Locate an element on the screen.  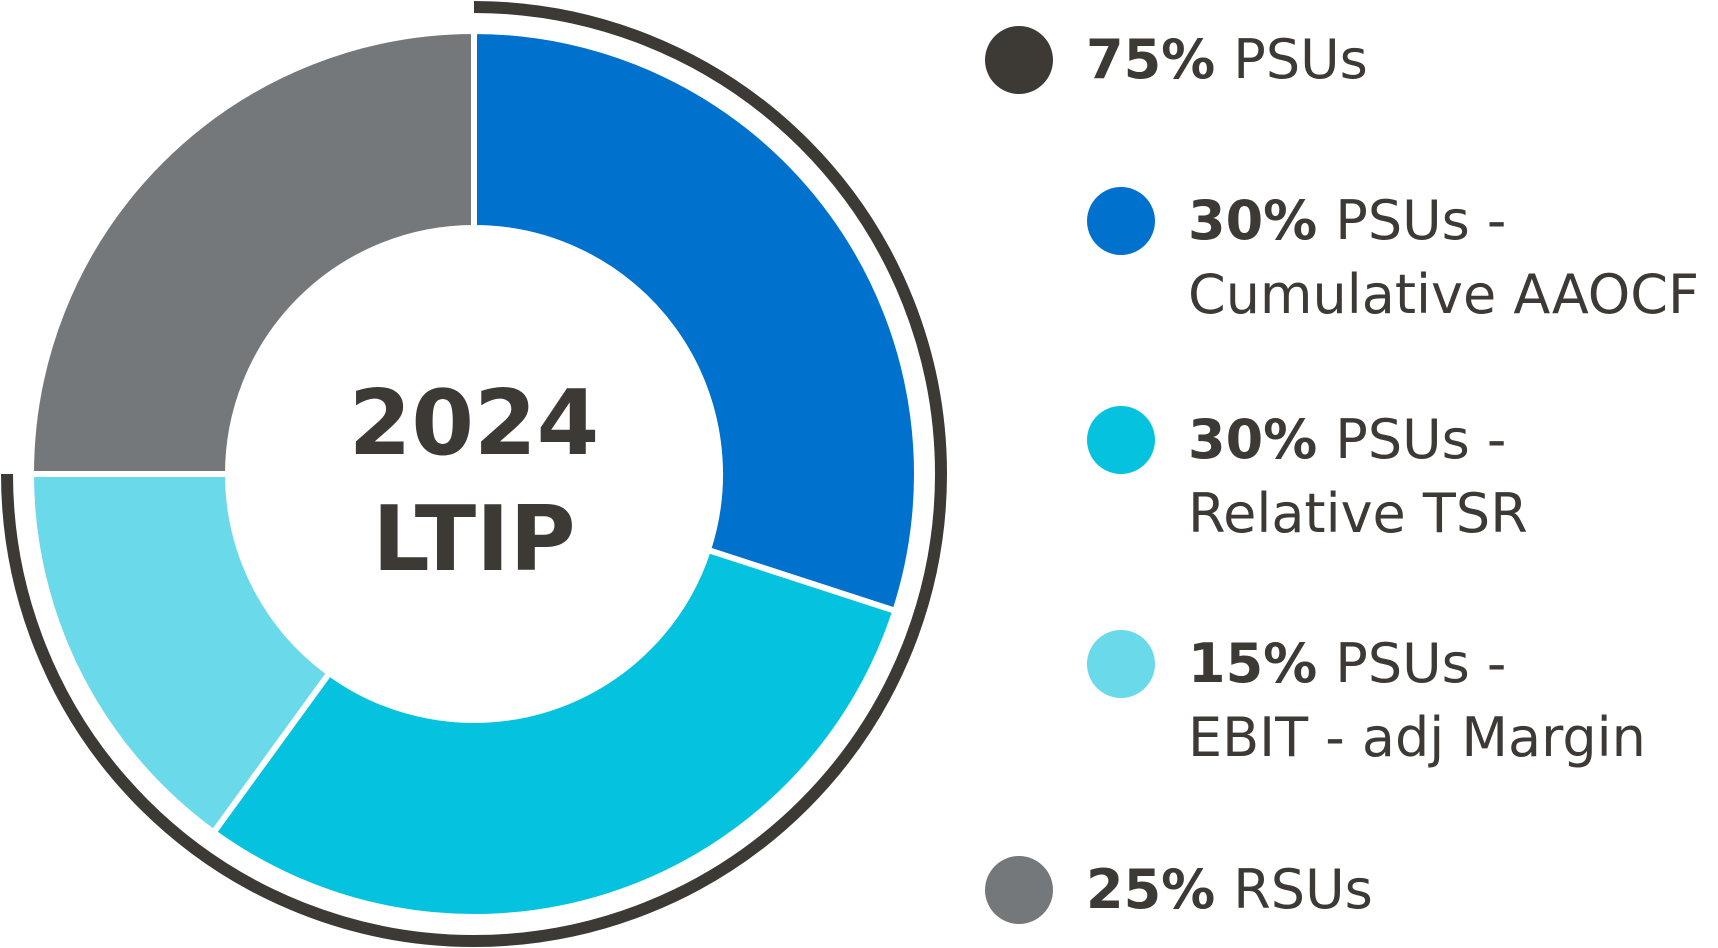
legend-item-rsus: 25% RSUs is located at coordinates (1179, 891).